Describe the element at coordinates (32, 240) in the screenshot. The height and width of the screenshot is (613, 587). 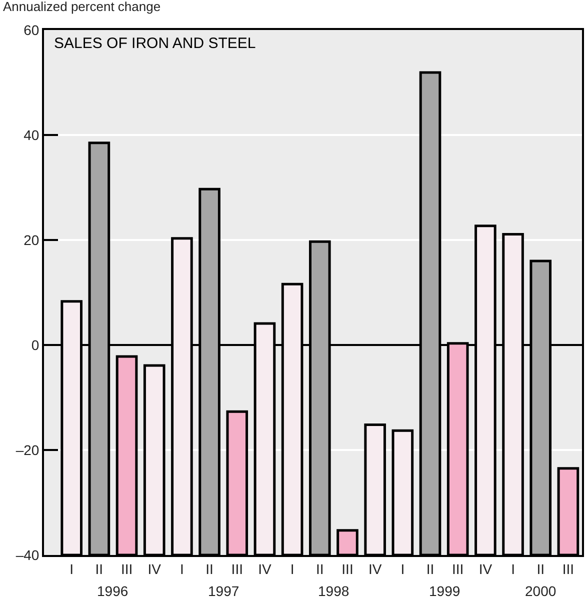
I see `y-tick-label: 20` at that location.